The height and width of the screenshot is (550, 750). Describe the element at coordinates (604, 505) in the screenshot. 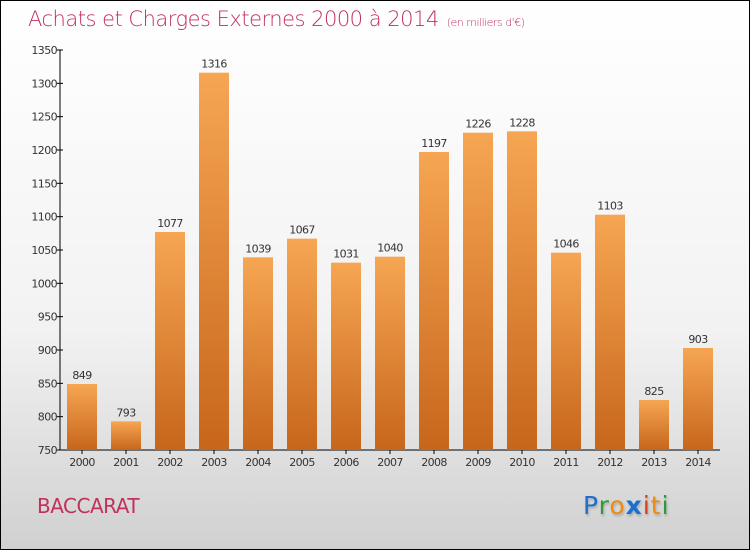

I see `logo-letter: r` at that location.